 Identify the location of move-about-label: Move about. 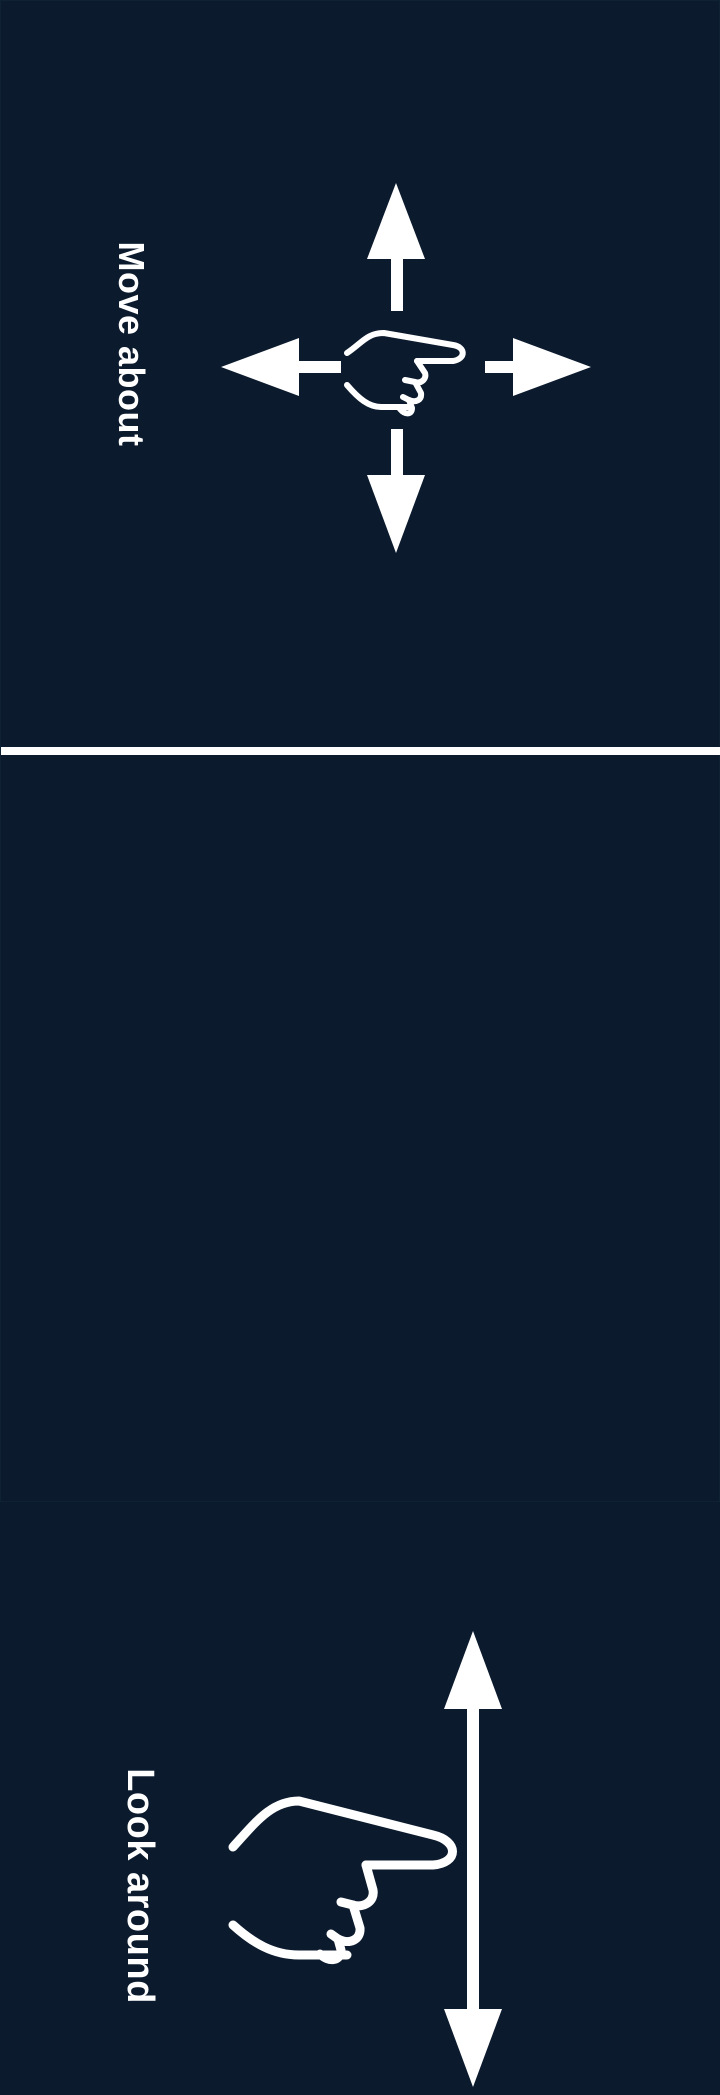
(131, 344).